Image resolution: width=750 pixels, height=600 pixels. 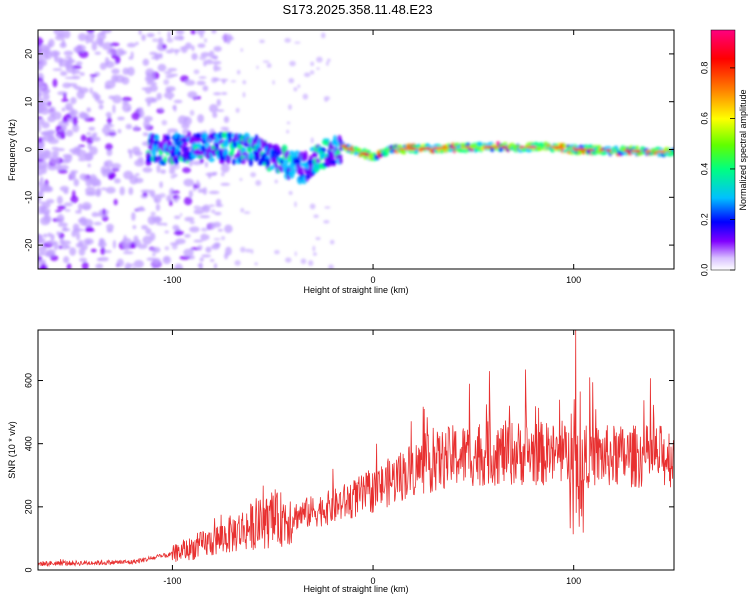 What do you see at coordinates (28, 54) in the screenshot?
I see `spectrogram-ytick-label: 20` at bounding box center [28, 54].